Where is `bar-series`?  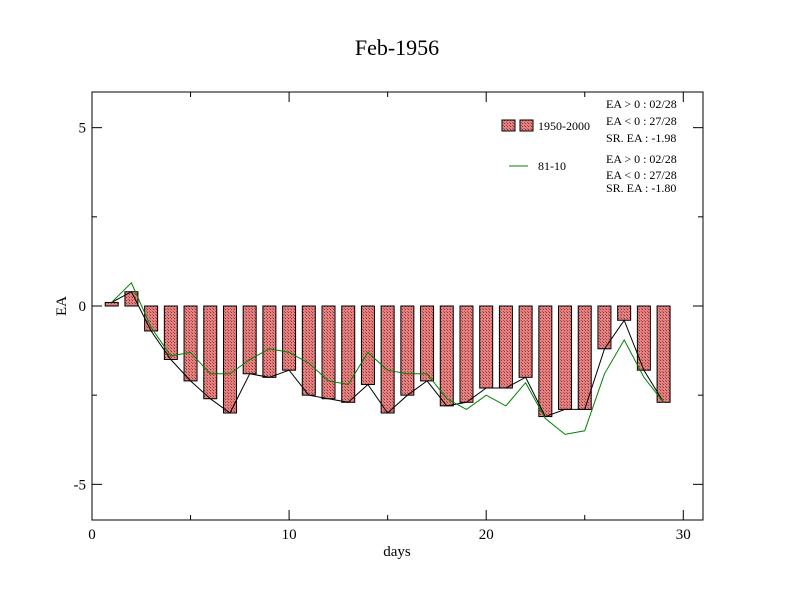 bar-series is located at coordinates (387, 354).